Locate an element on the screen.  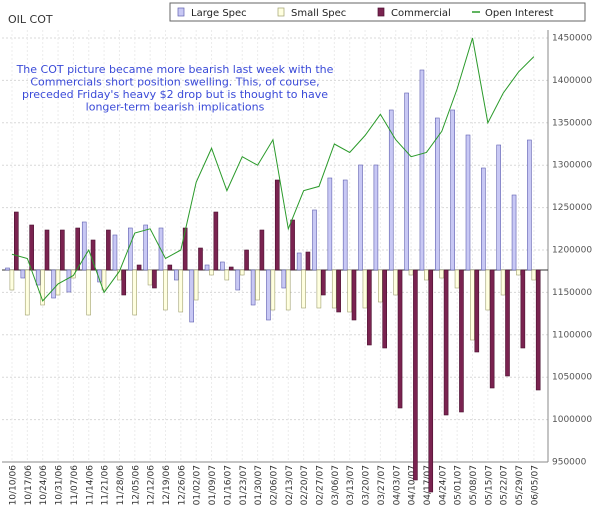
x-tick-label: 02/27/07 is located at coordinates (321, 485).